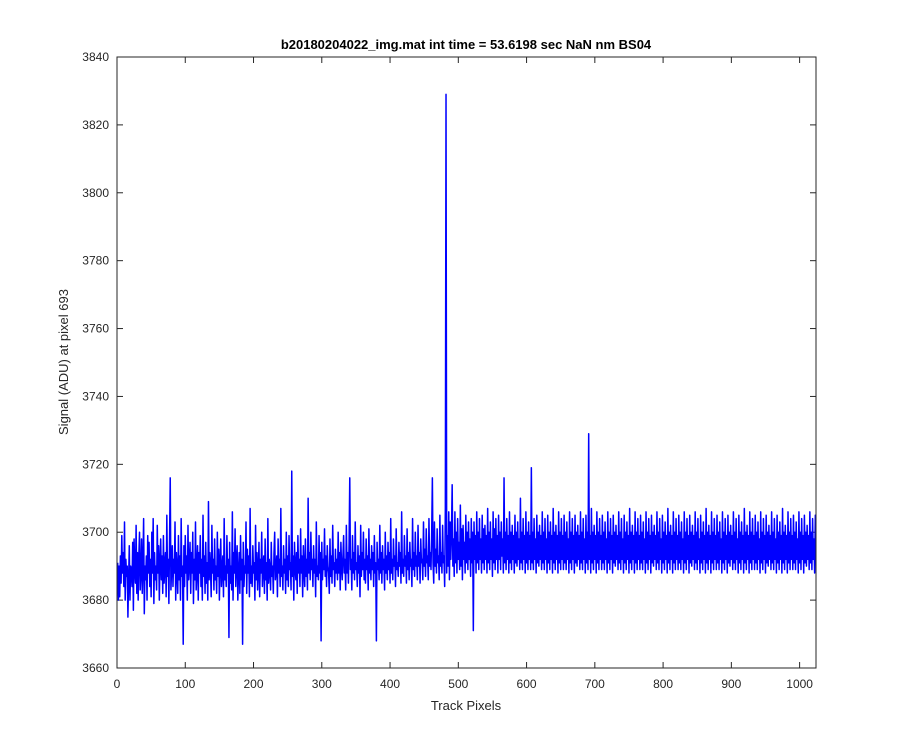  What do you see at coordinates (95, 396) in the screenshot?
I see `y-tick-label: 3740` at bounding box center [95, 396].